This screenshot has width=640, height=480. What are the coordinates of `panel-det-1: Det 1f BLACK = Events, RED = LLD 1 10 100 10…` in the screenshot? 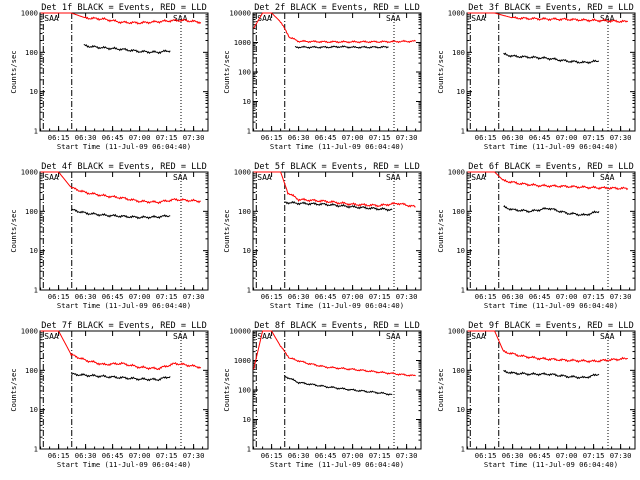 It's located at (109, 77).